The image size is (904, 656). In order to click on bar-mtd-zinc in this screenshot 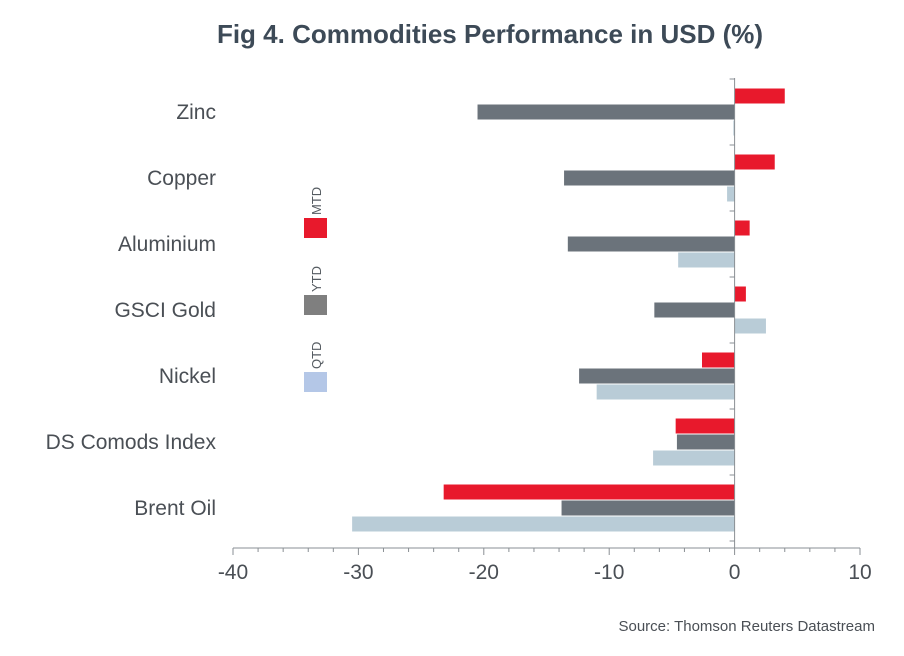, I will do `click(759, 96)`.